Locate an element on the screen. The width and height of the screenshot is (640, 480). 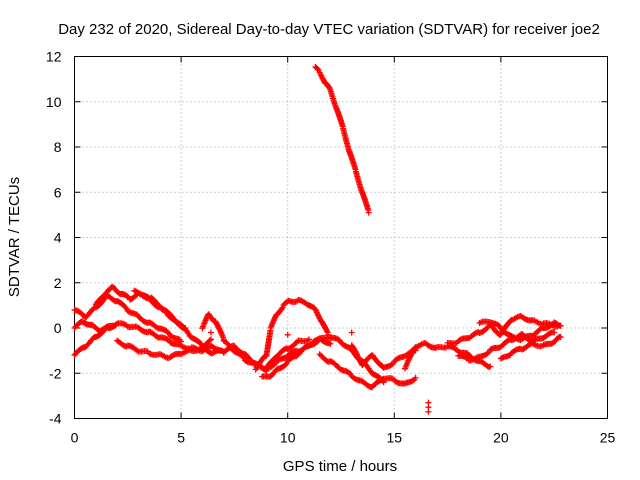
x-tick-label: 10 is located at coordinates (288, 438).